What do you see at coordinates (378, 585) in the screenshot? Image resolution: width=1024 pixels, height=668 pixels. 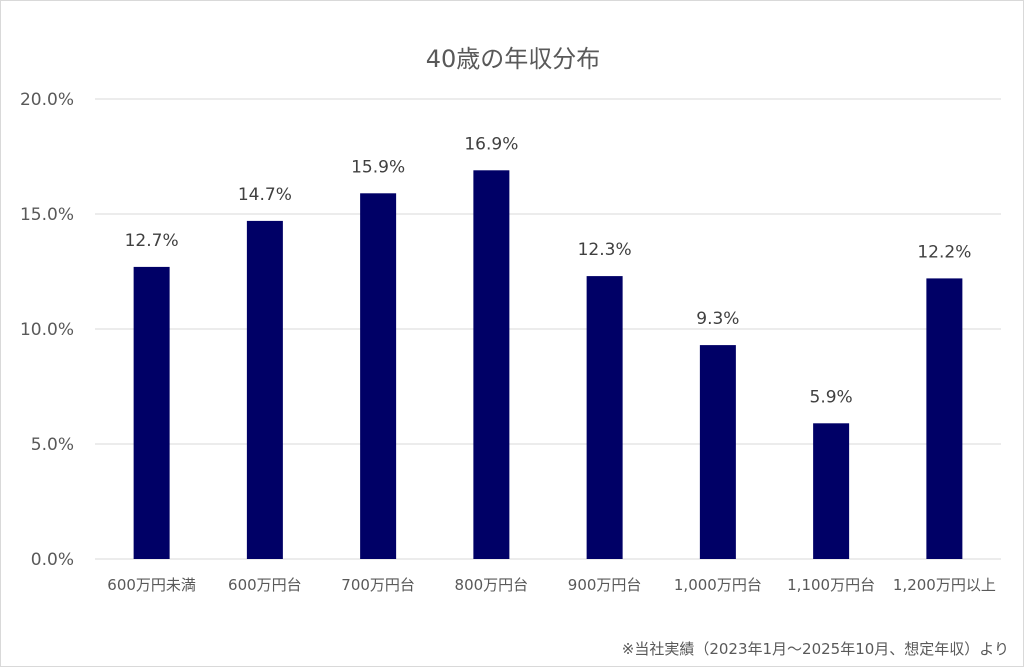 I see `x-tick-label: 700万円台` at bounding box center [378, 585].